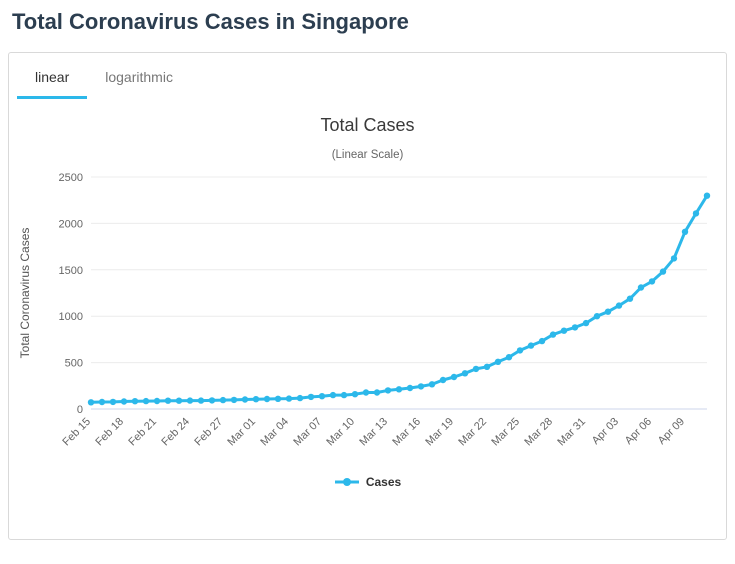 This screenshot has width=735, height=564. I want to click on x-tick-label: Mar 10, so click(340, 432).